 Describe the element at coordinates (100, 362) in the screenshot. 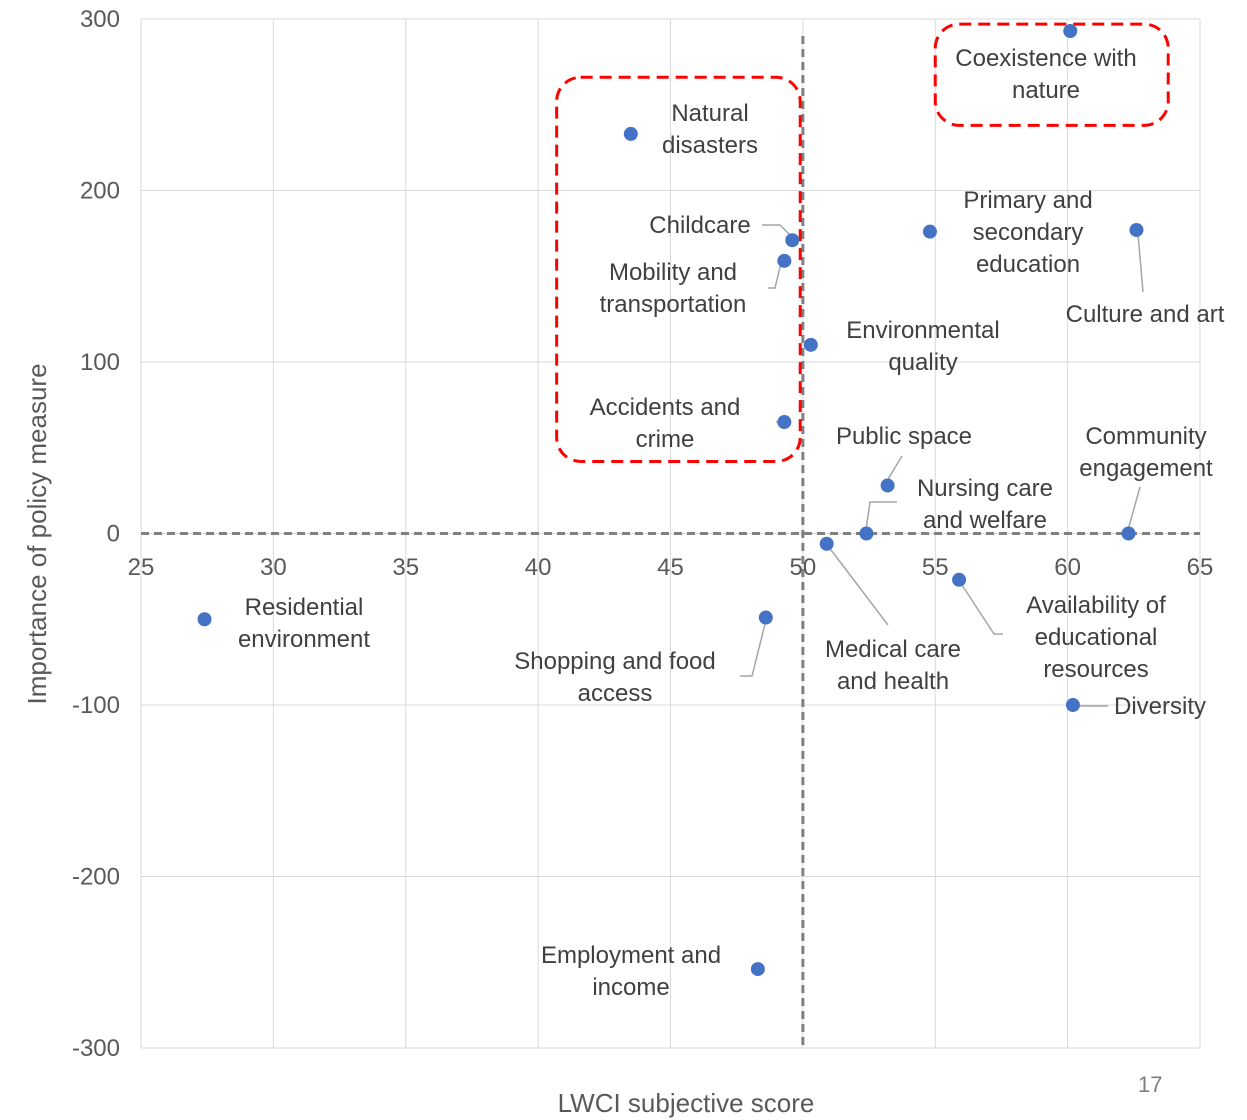

I see `y-tick-label: 100` at that location.